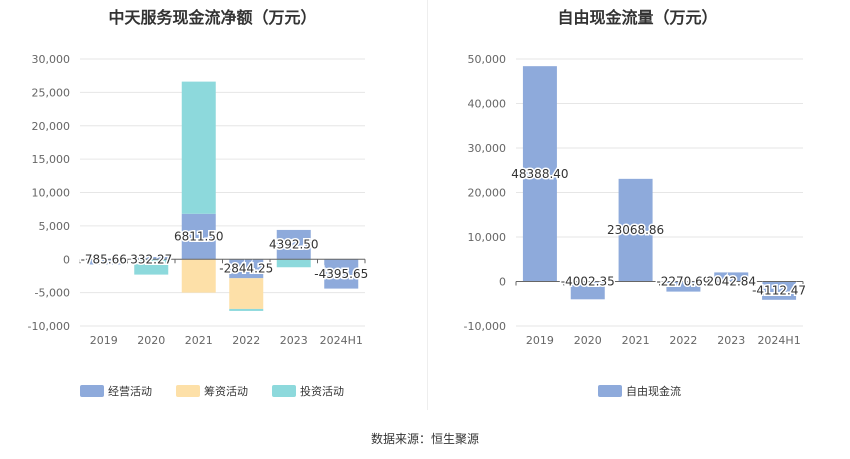 The height and width of the screenshot is (459, 850). I want to click on left-data-label: 6811.50, so click(199, 237).